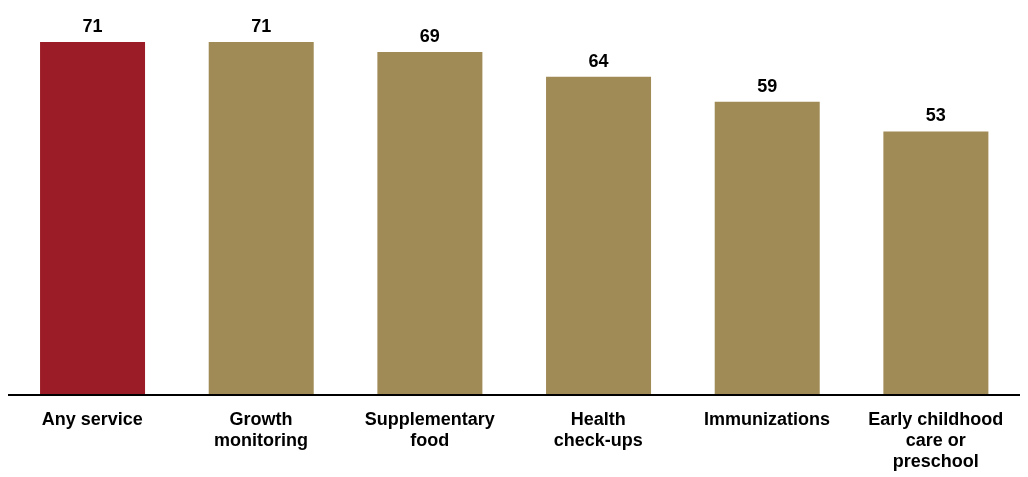  What do you see at coordinates (936, 440) in the screenshot?
I see `x-tick-label: Early childhood care or preschool` at bounding box center [936, 440].